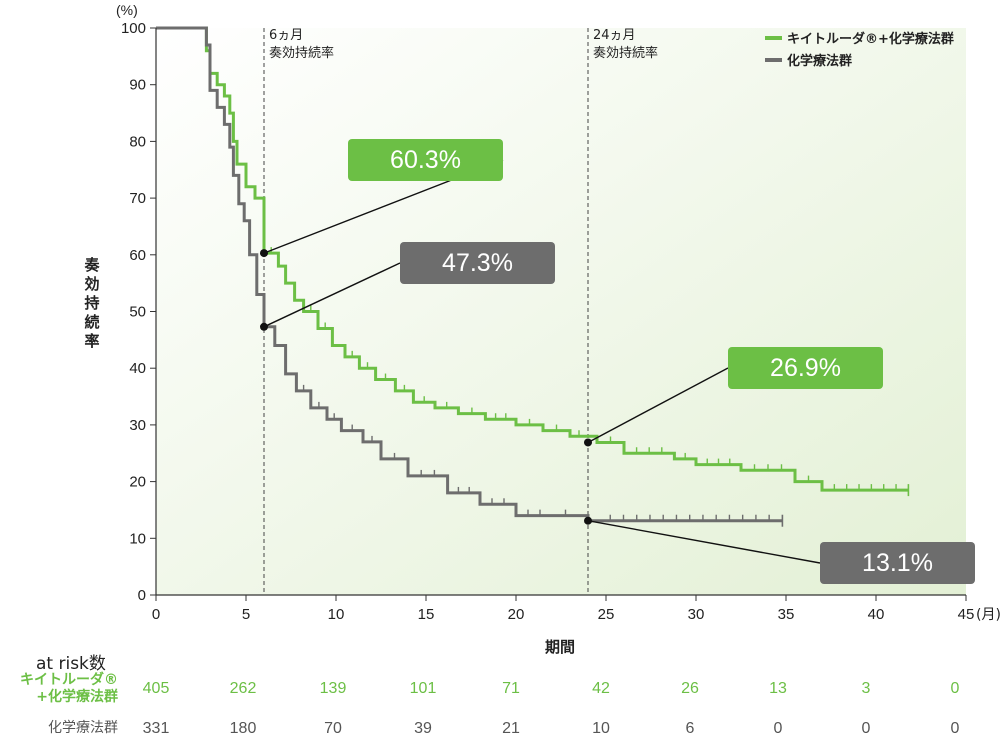  I want to click on at-risk-value: 10, so click(601, 728).